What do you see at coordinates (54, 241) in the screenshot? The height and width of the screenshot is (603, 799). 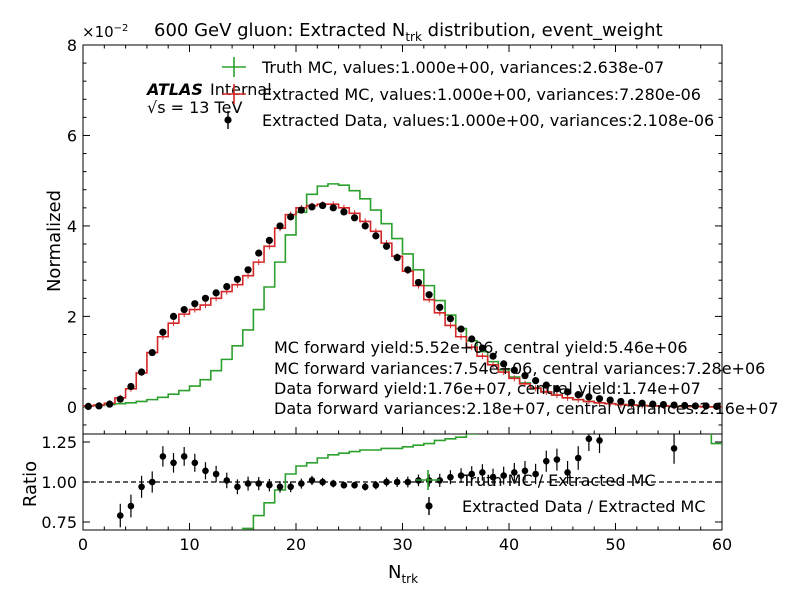 I see `y-axis-label-top: Normalized` at bounding box center [54, 241].